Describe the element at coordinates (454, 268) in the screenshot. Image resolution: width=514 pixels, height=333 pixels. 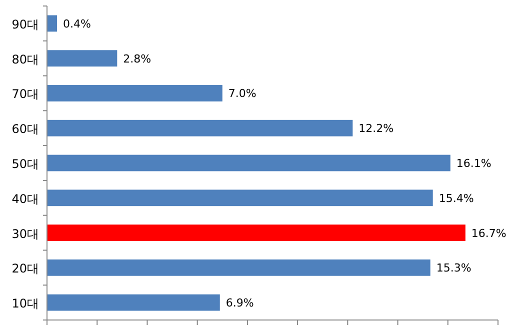
I see `data-label: 15.3%` at that location.